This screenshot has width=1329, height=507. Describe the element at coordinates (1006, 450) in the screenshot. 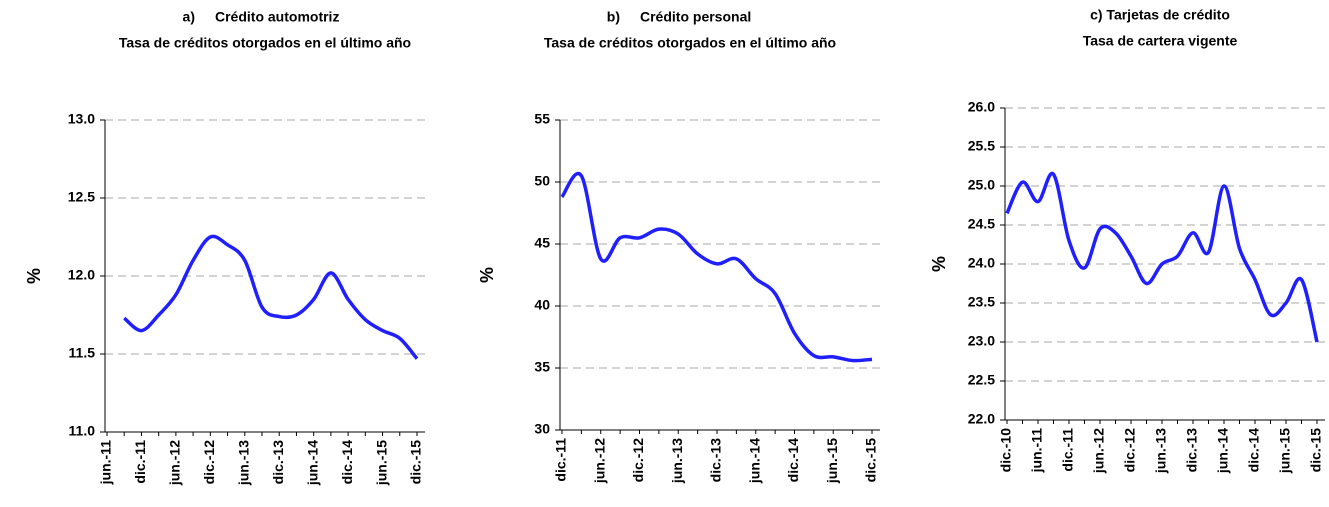

I see `x-tick-label: dic.-10` at that location.